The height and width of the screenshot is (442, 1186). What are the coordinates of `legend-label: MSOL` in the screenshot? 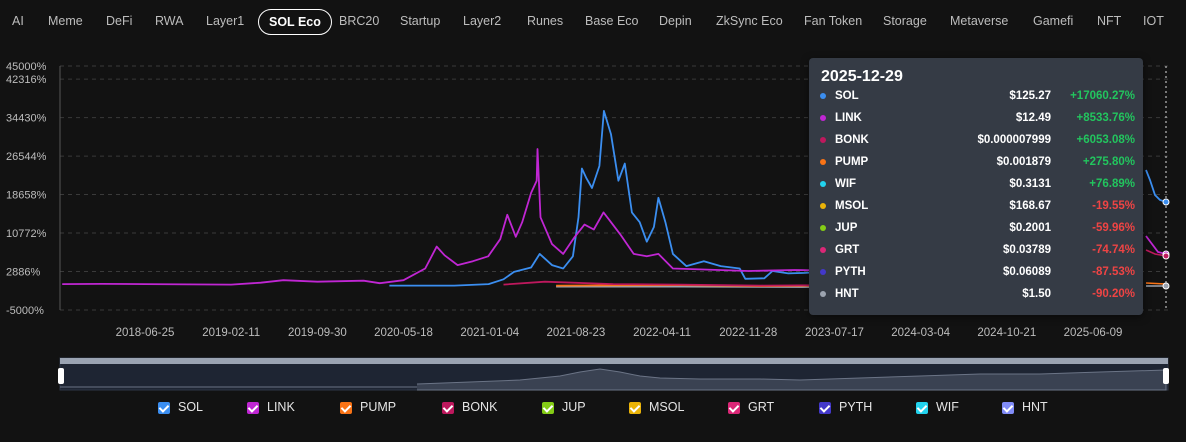 It's located at (667, 407).